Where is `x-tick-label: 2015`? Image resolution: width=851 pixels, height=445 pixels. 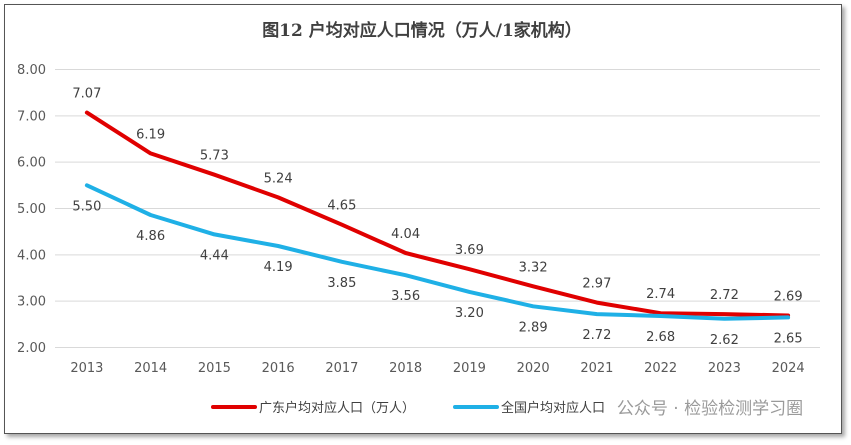
x-tick-label: 2015 is located at coordinates (214, 368).